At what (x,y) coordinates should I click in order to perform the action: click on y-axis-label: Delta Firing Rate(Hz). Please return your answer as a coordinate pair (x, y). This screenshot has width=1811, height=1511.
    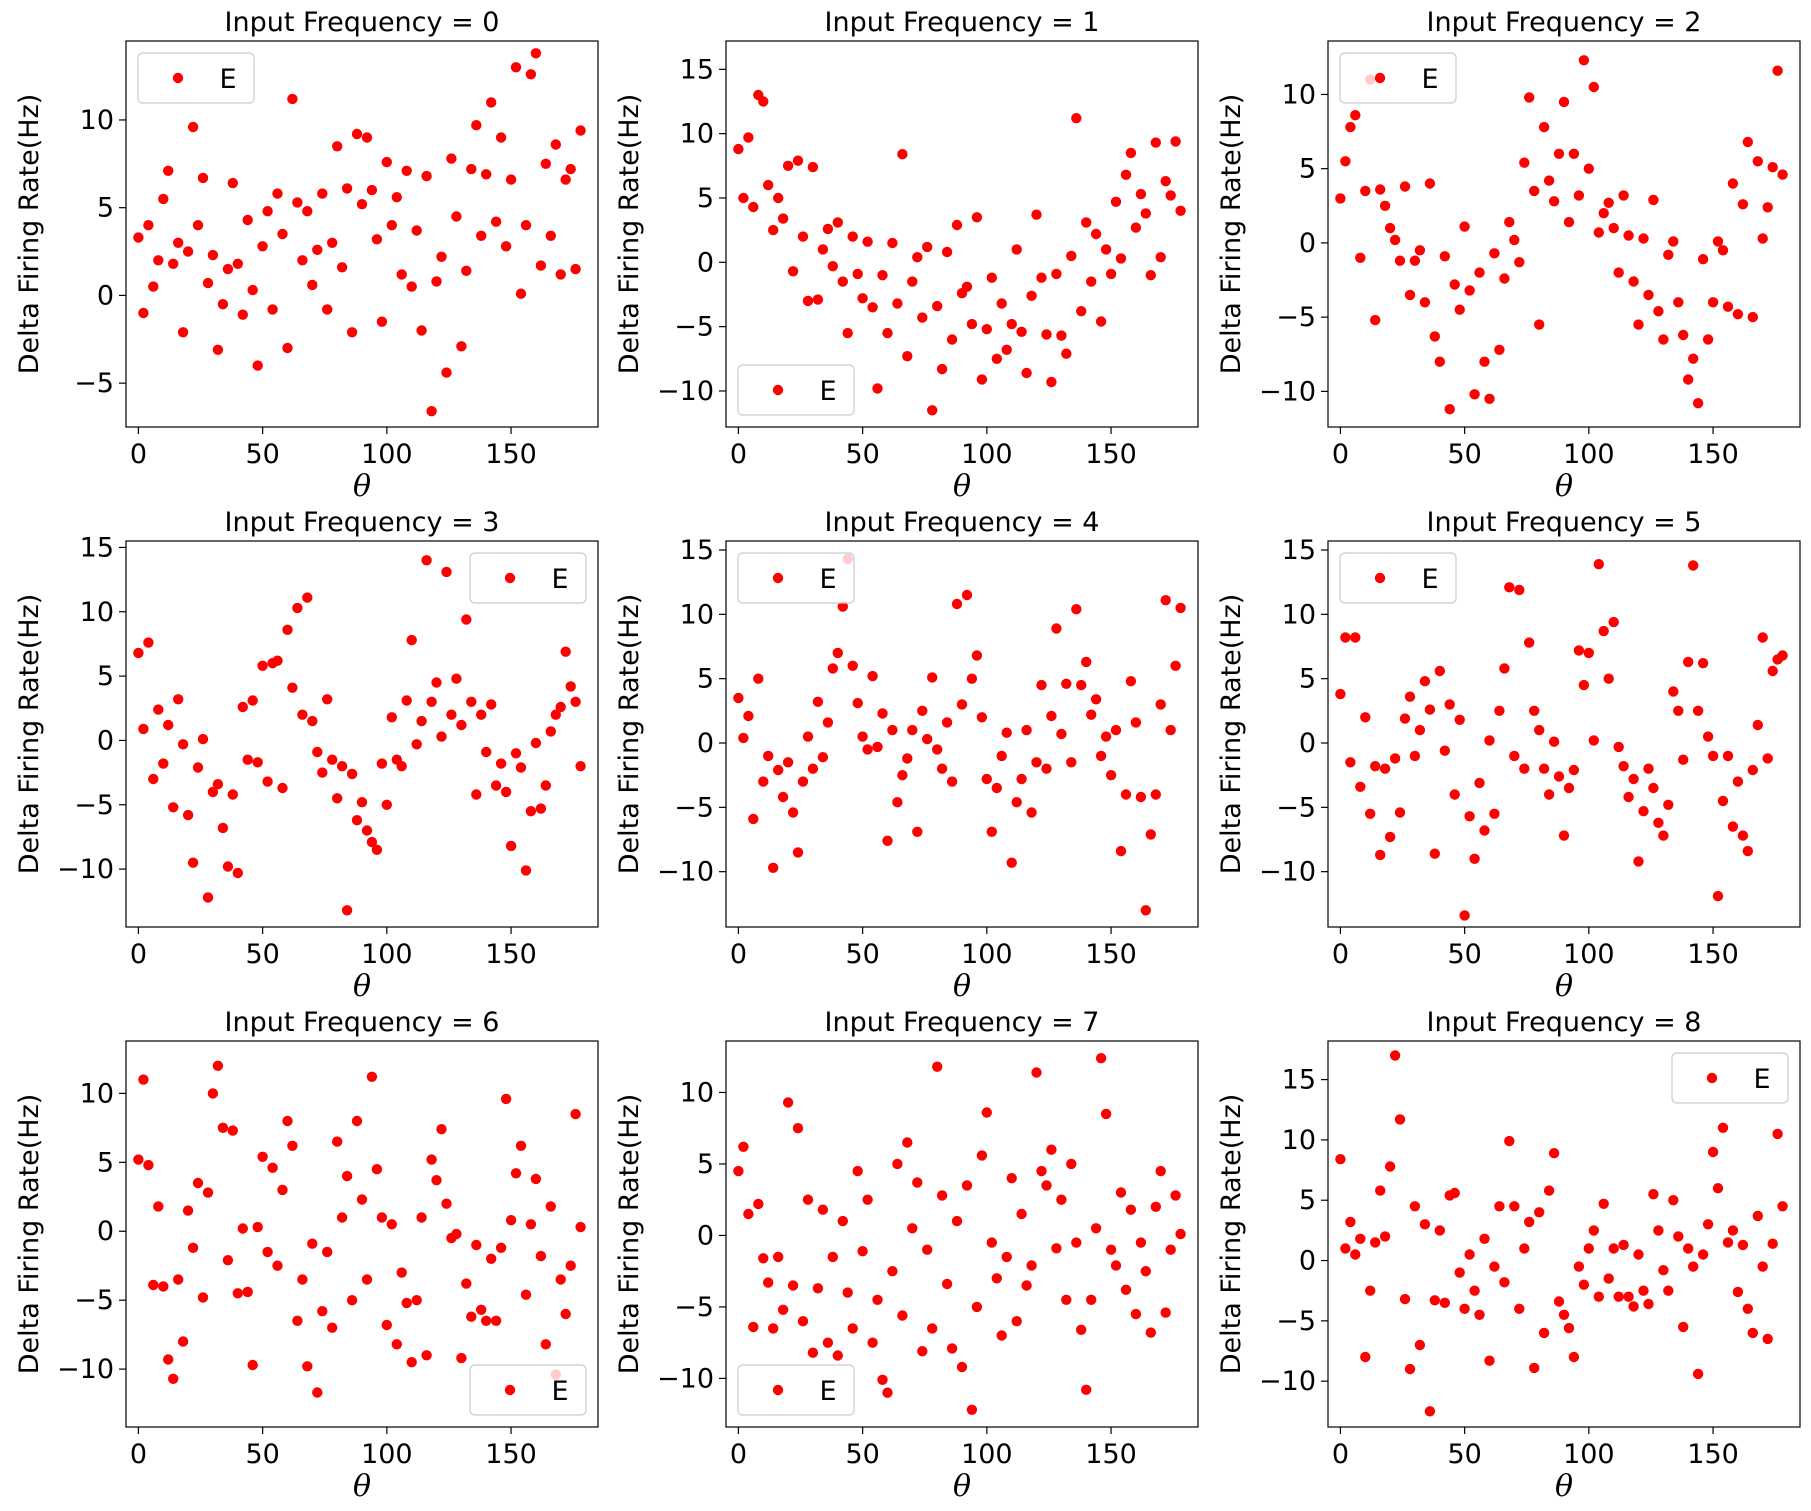
    Looking at the image, I should click on (1231, 234).